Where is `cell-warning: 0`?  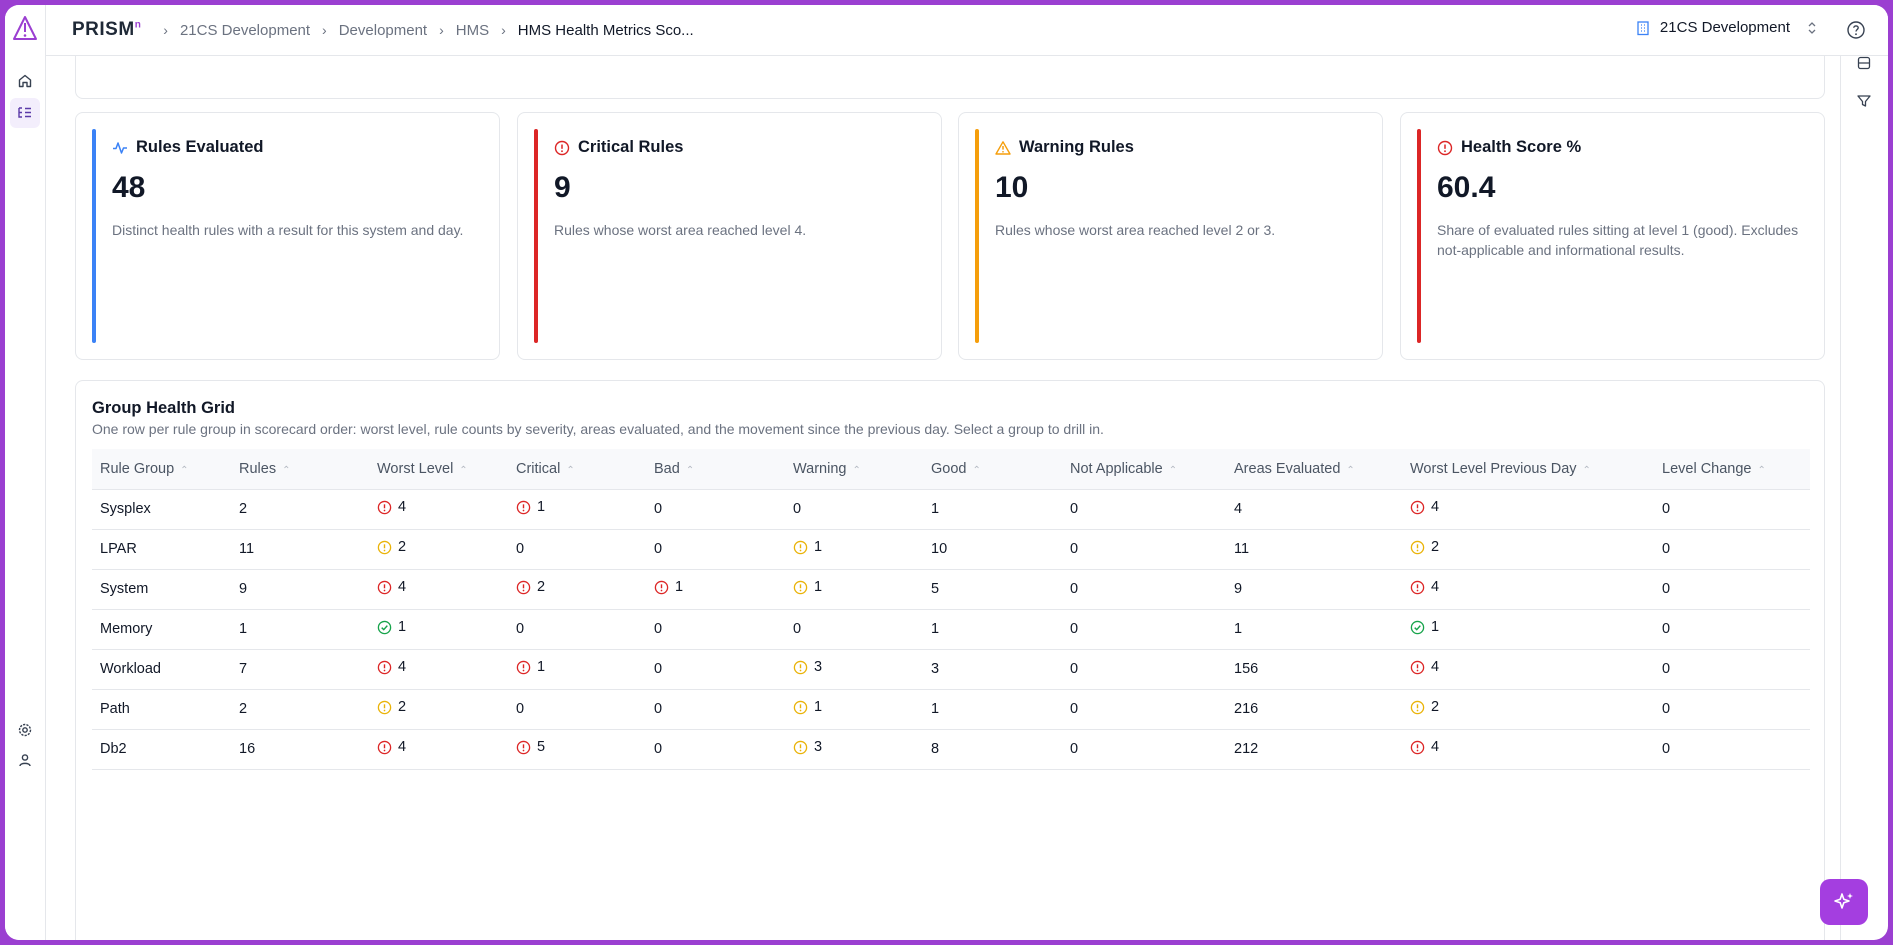
cell-warning: 0 is located at coordinates (854, 629).